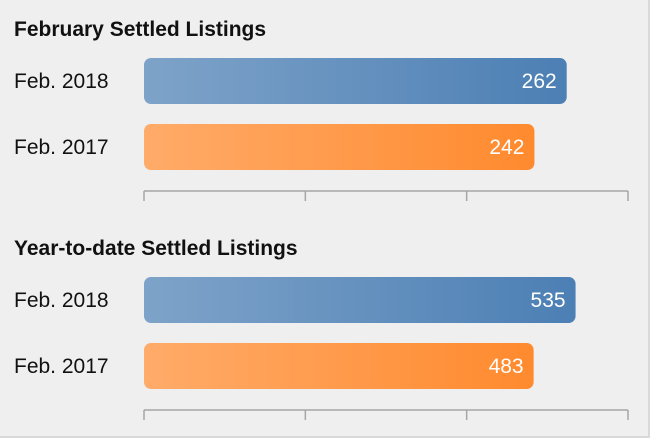 This screenshot has height=438, width=650. I want to click on data-label: 262, so click(539, 81).